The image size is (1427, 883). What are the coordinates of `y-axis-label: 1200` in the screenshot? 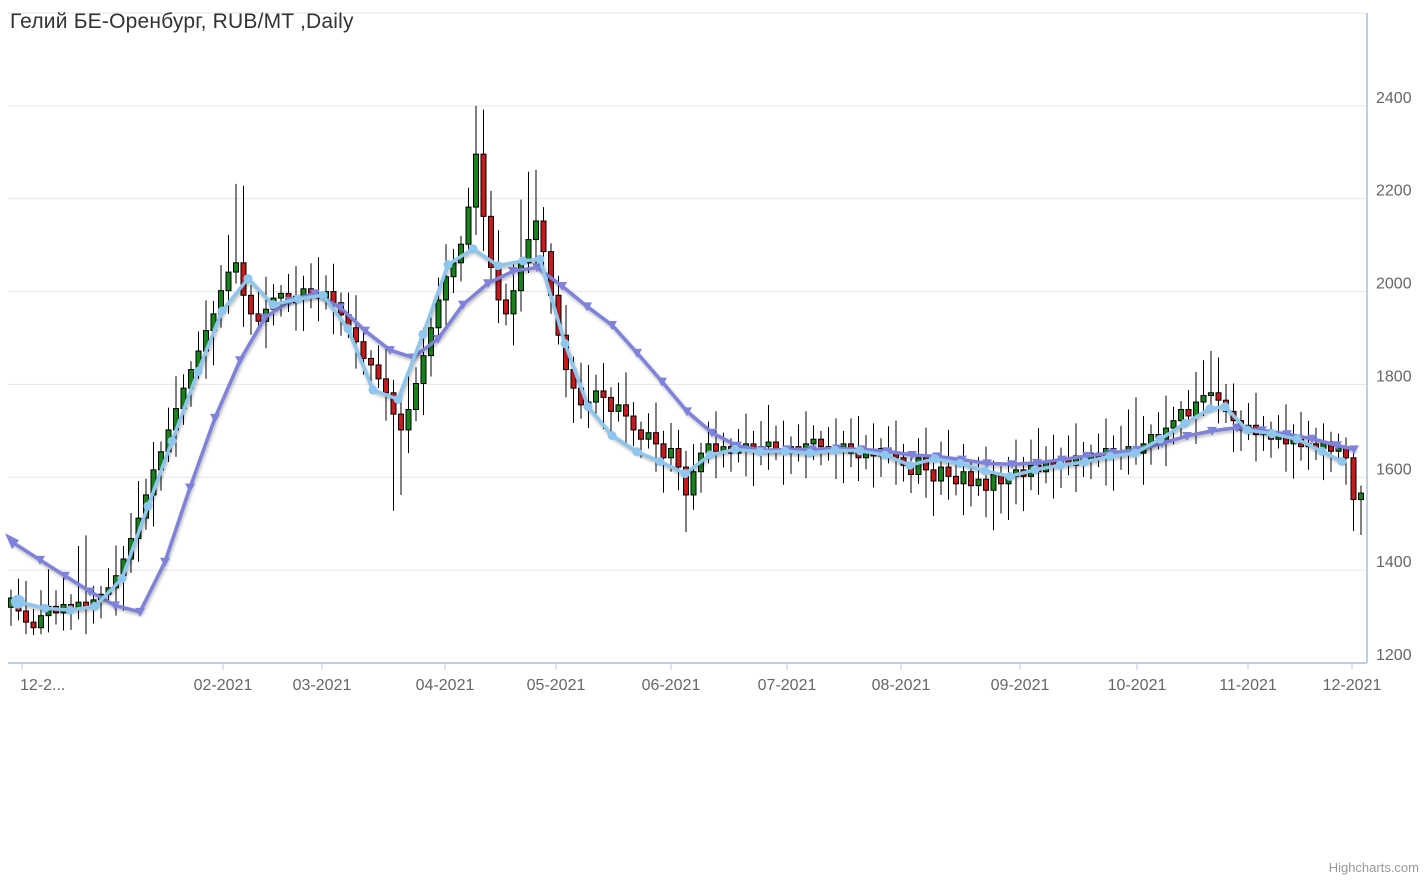 It's located at (1394, 655).